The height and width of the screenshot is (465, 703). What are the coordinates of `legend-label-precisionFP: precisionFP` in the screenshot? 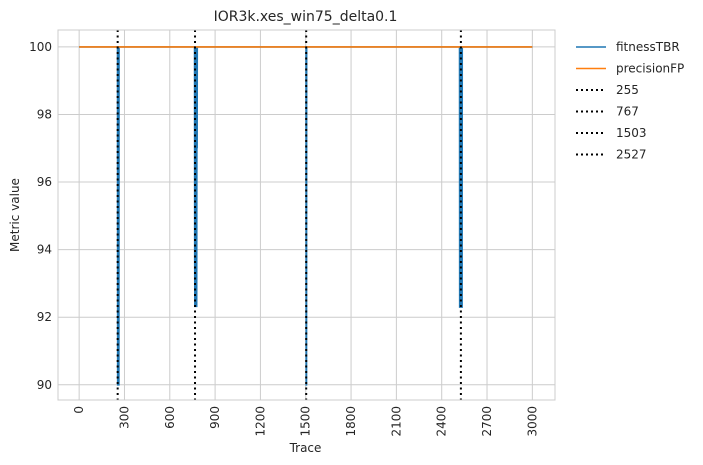 It's located at (650, 69).